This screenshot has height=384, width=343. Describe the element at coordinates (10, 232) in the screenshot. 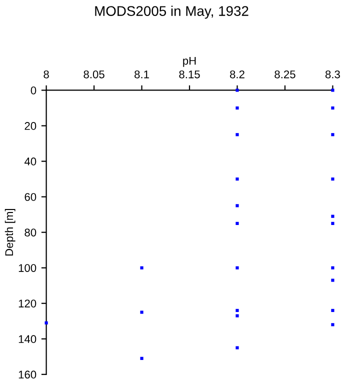

I see `y-axis-title: Depth [m]` at that location.